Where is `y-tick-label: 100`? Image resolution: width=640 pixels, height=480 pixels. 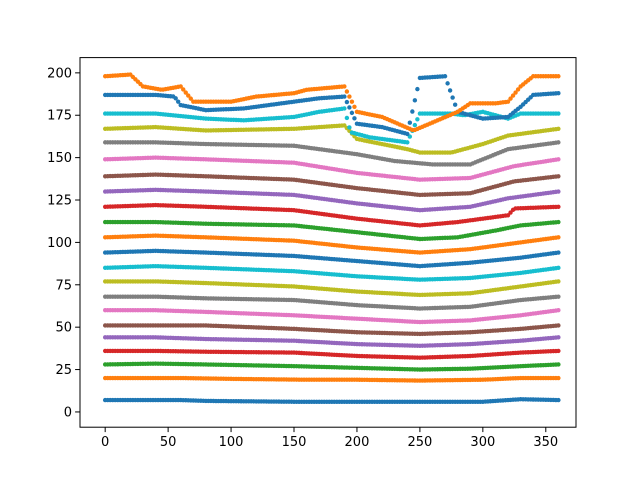
y-tick-label: 100 is located at coordinates (59, 243).